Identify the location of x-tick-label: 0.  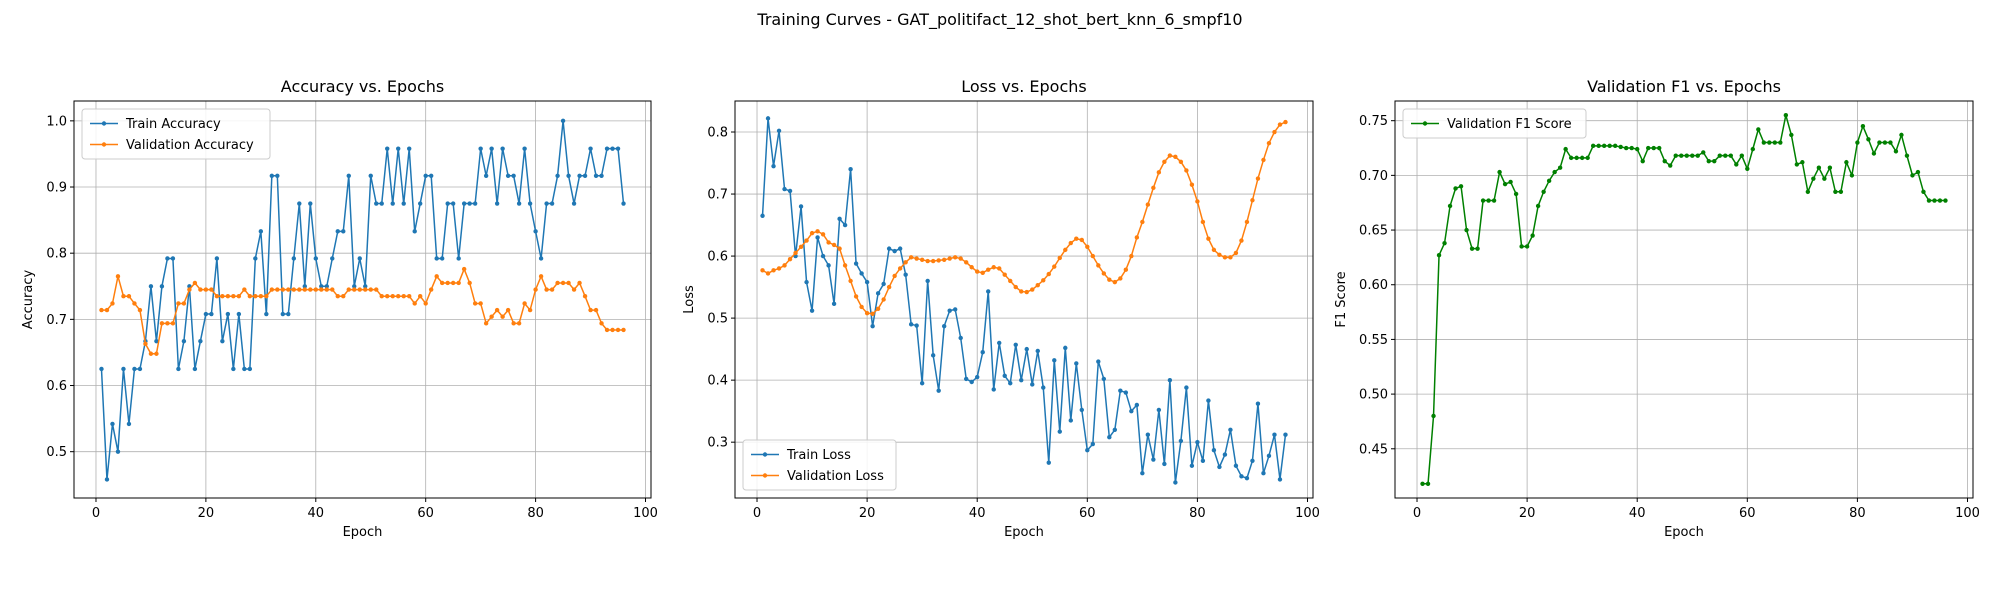
(757, 513).